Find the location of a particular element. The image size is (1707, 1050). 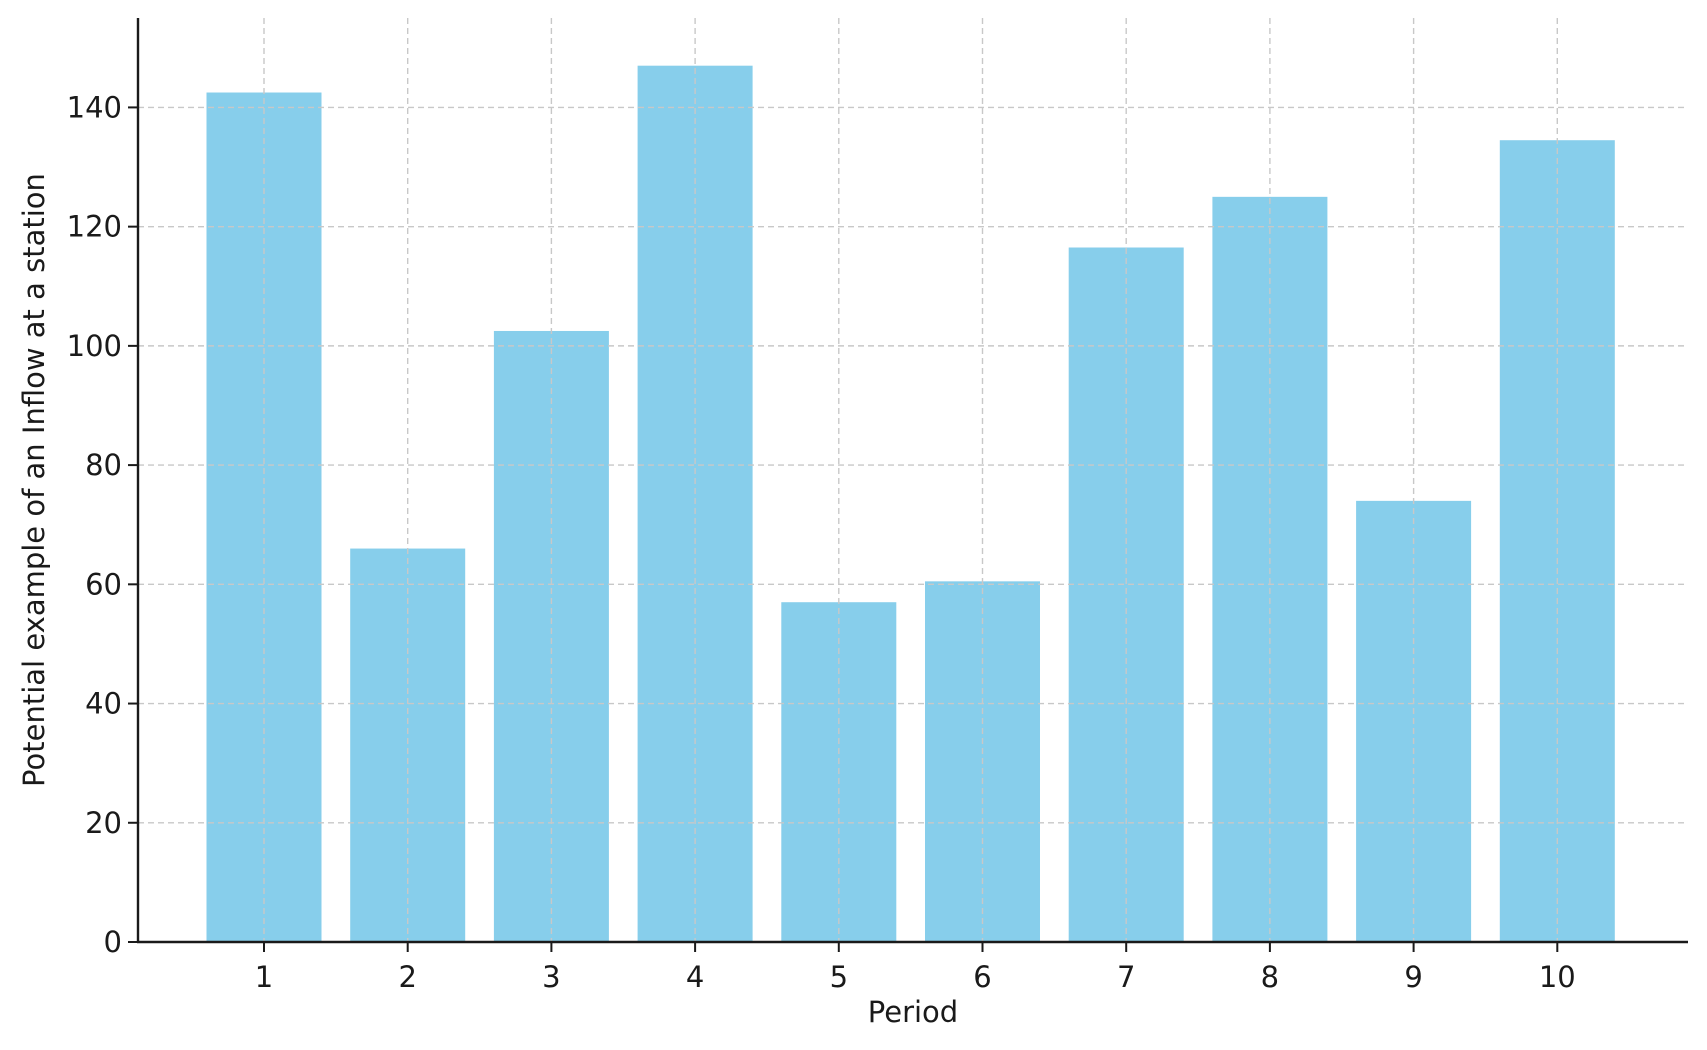

x-axis-ticks: 1 2 3 4 5 6 7 8 9 10 is located at coordinates (915, 968).